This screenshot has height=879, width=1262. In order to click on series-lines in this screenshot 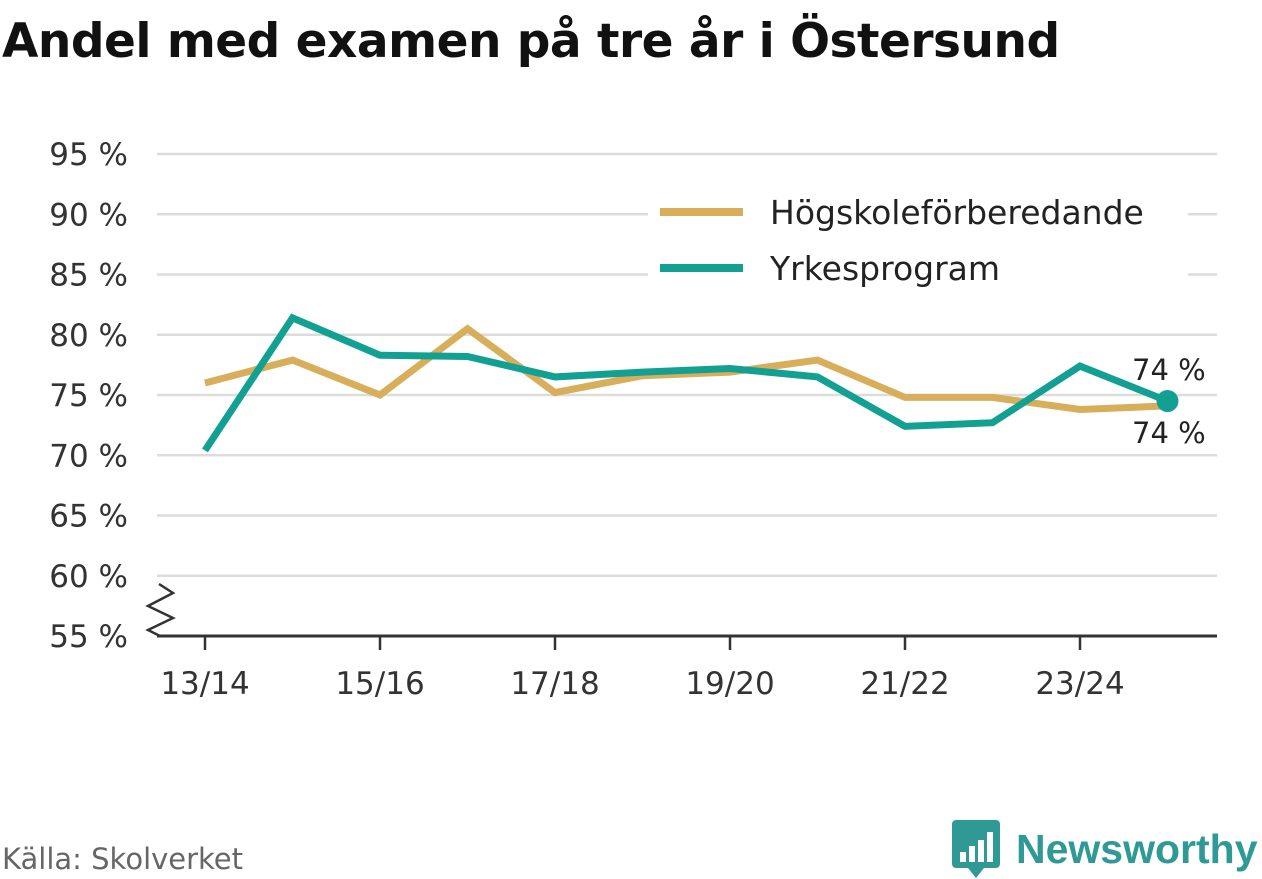, I will do `click(690, 383)`.